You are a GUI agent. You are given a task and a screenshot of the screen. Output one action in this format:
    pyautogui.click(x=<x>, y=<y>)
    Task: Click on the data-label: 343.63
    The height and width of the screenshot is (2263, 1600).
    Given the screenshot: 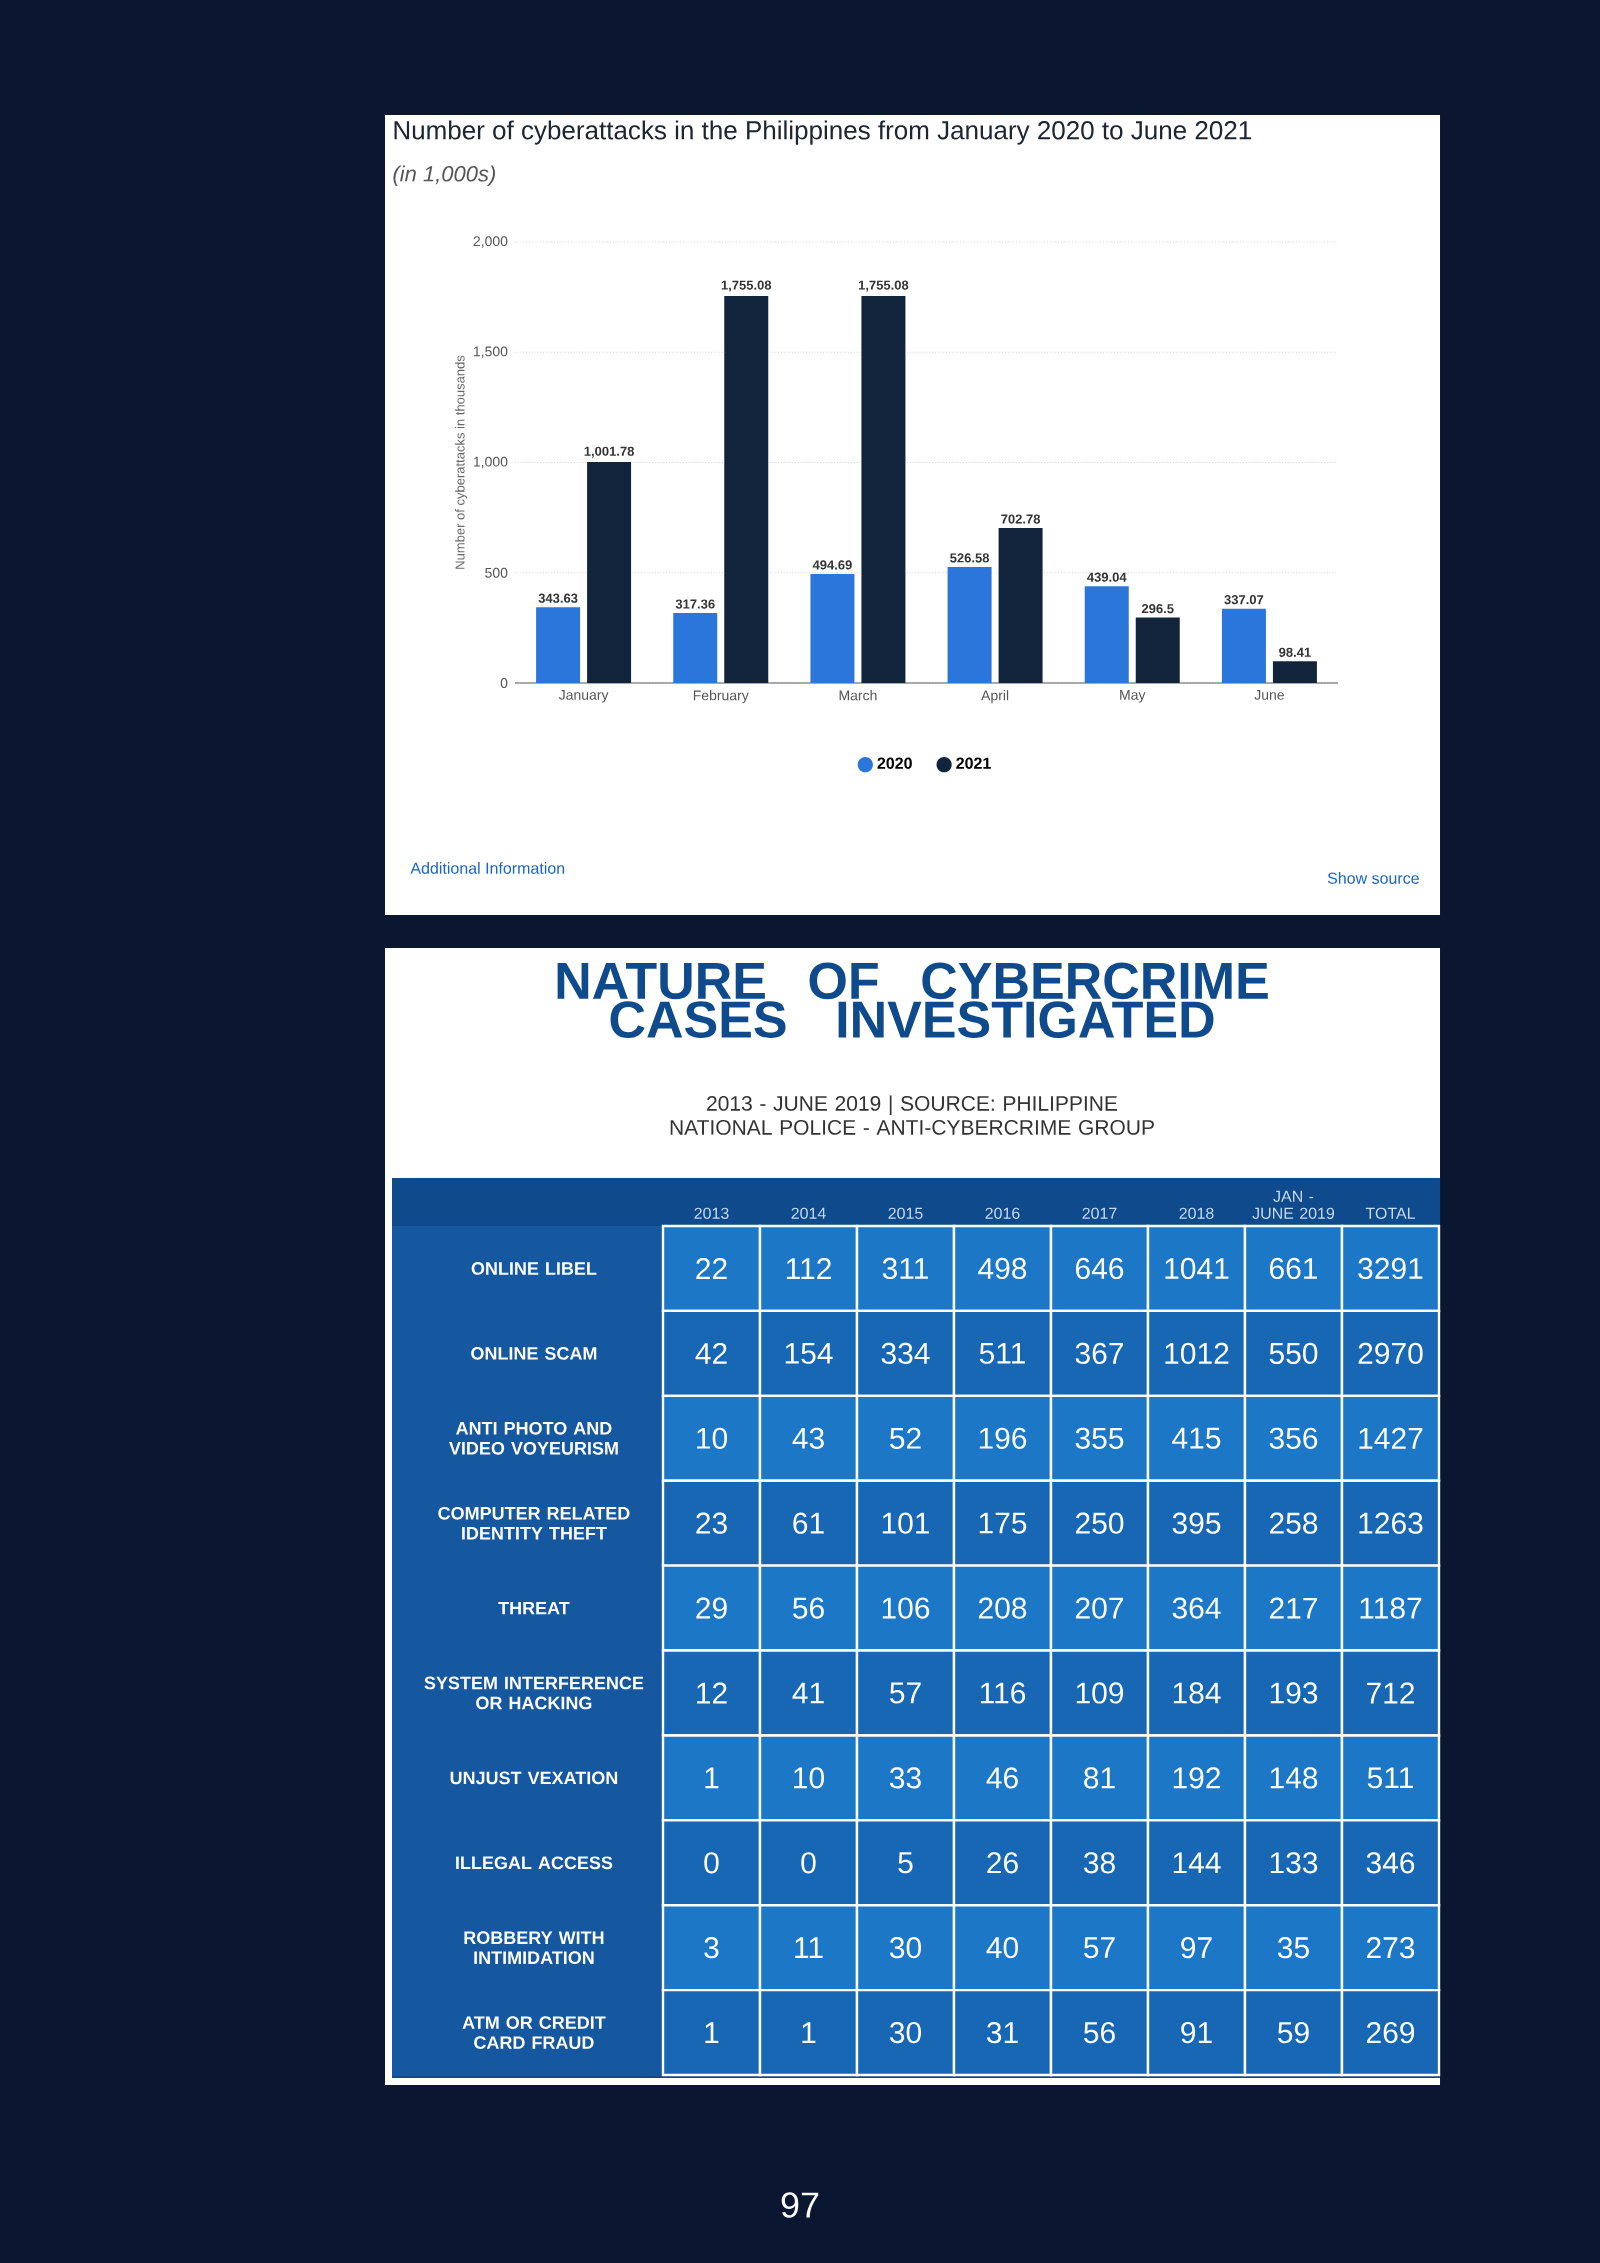 What is the action you would take?
    pyautogui.click(x=558, y=598)
    